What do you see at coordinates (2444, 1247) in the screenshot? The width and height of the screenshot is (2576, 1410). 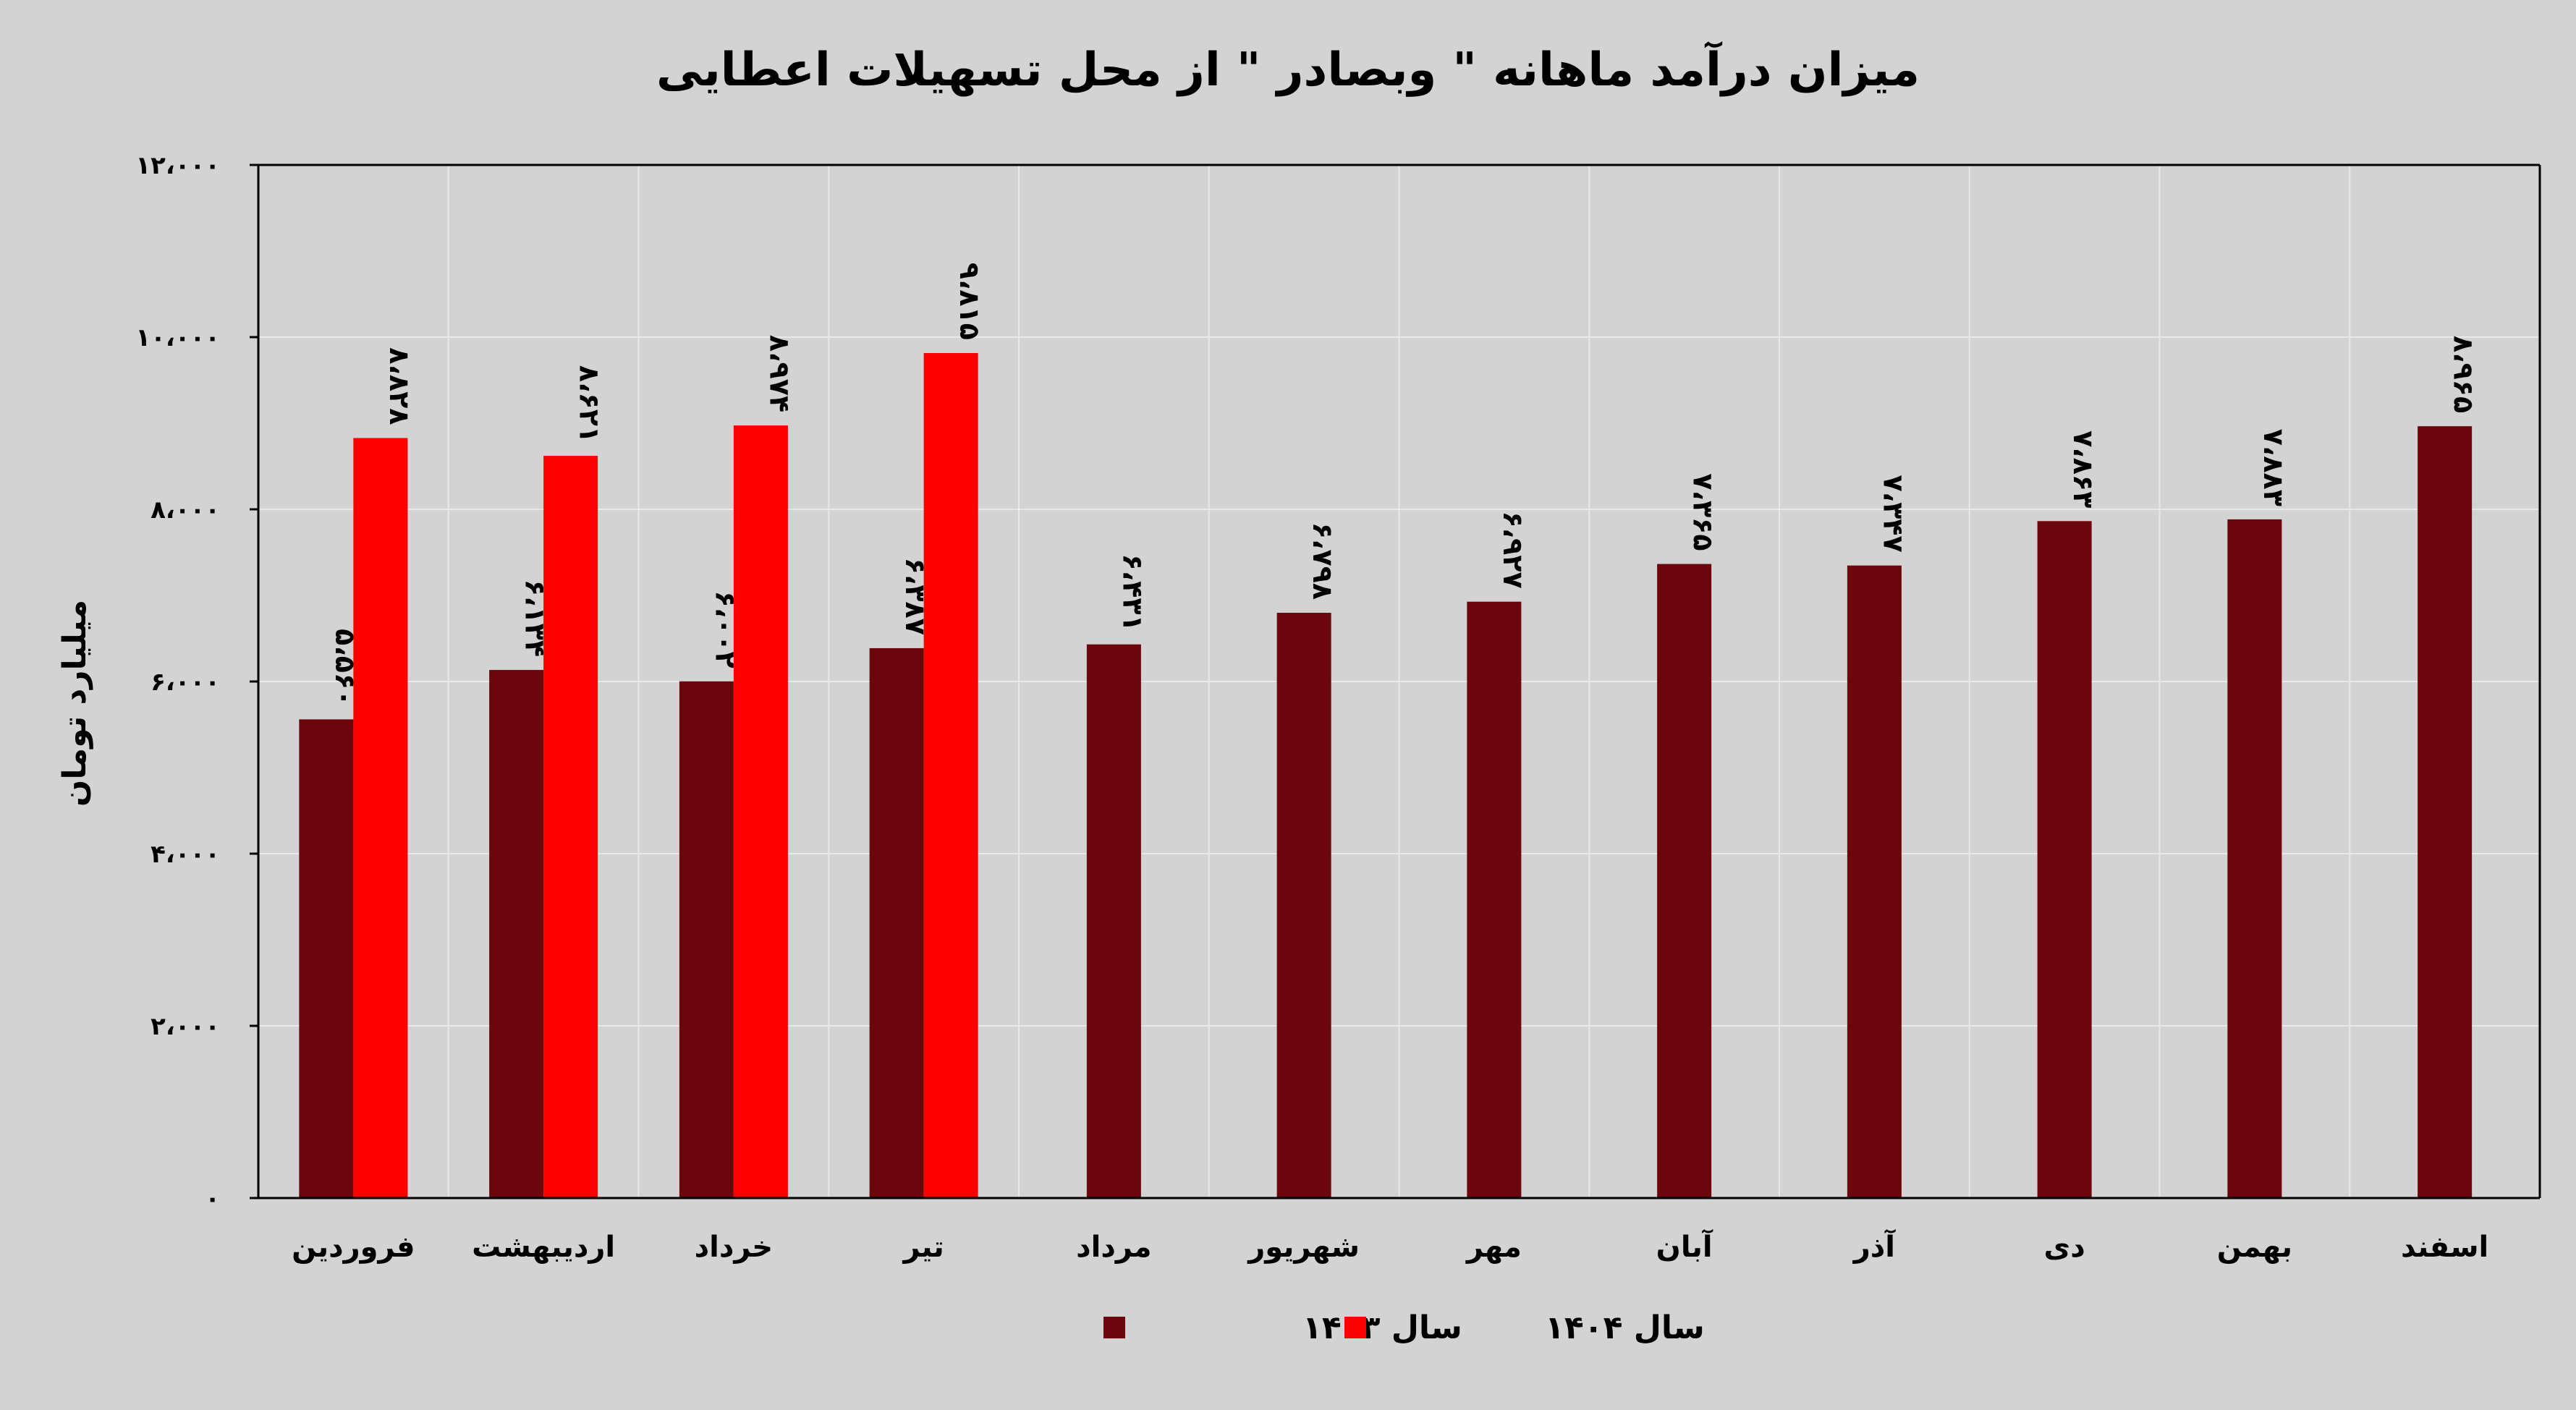 I see `x-tick-label: اسفند` at bounding box center [2444, 1247].